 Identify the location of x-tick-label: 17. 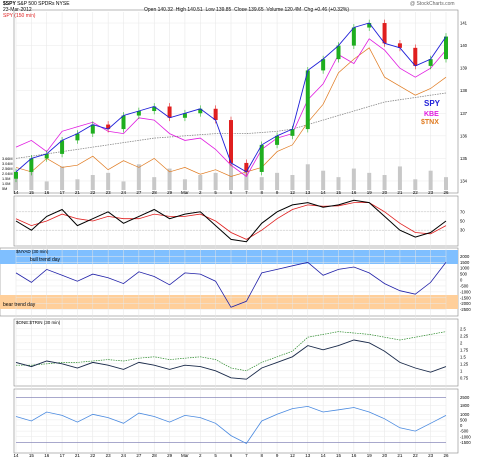
(63, 192).